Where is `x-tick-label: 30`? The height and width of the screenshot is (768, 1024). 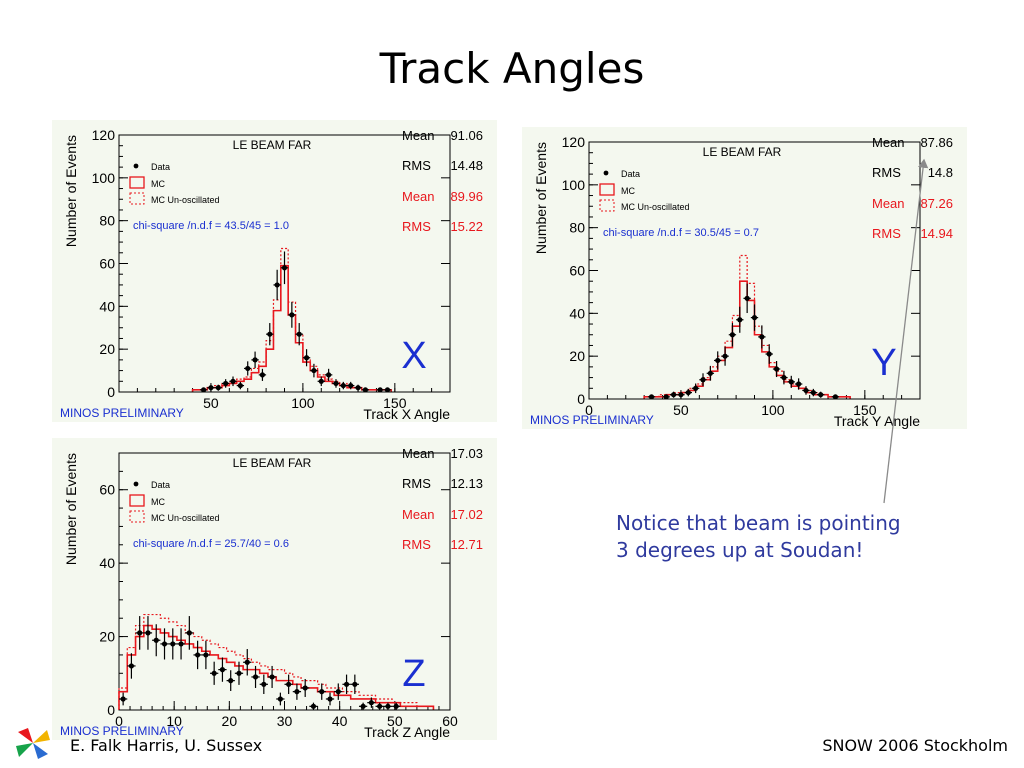 x-tick-label: 30 is located at coordinates (285, 721).